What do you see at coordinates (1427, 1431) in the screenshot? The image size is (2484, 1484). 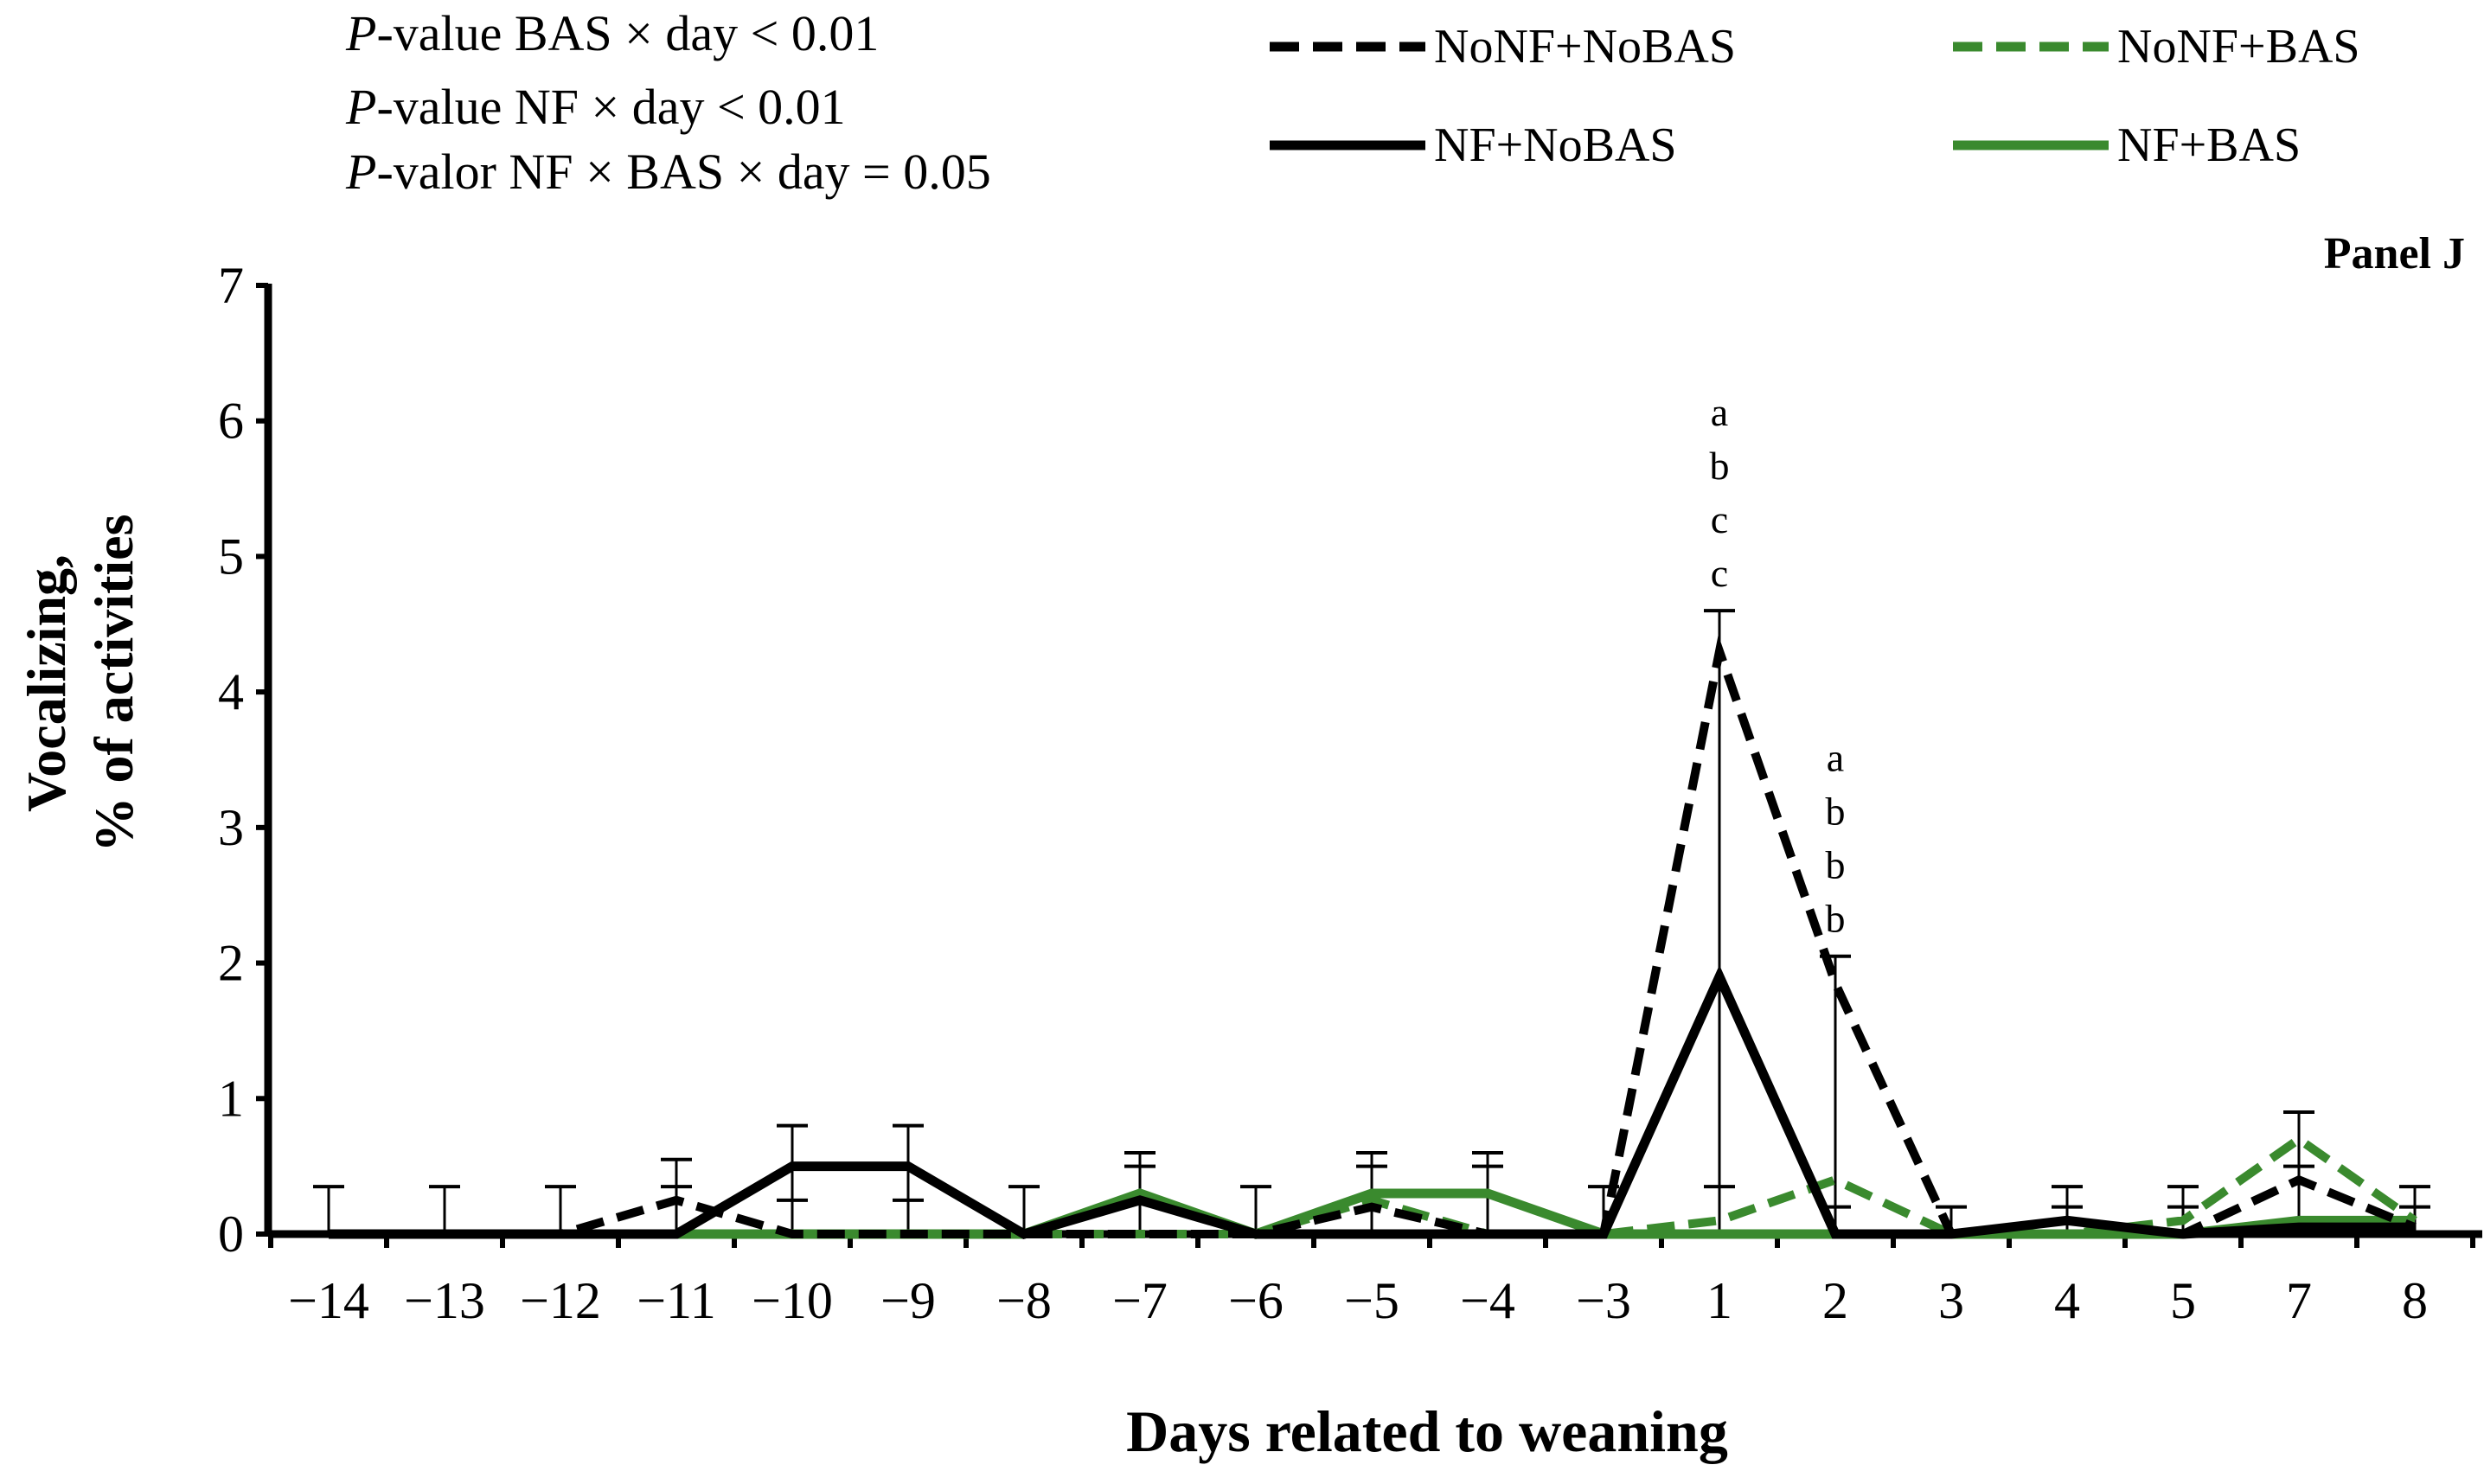 I see `x-axis-label: Days related to weaning` at bounding box center [1427, 1431].